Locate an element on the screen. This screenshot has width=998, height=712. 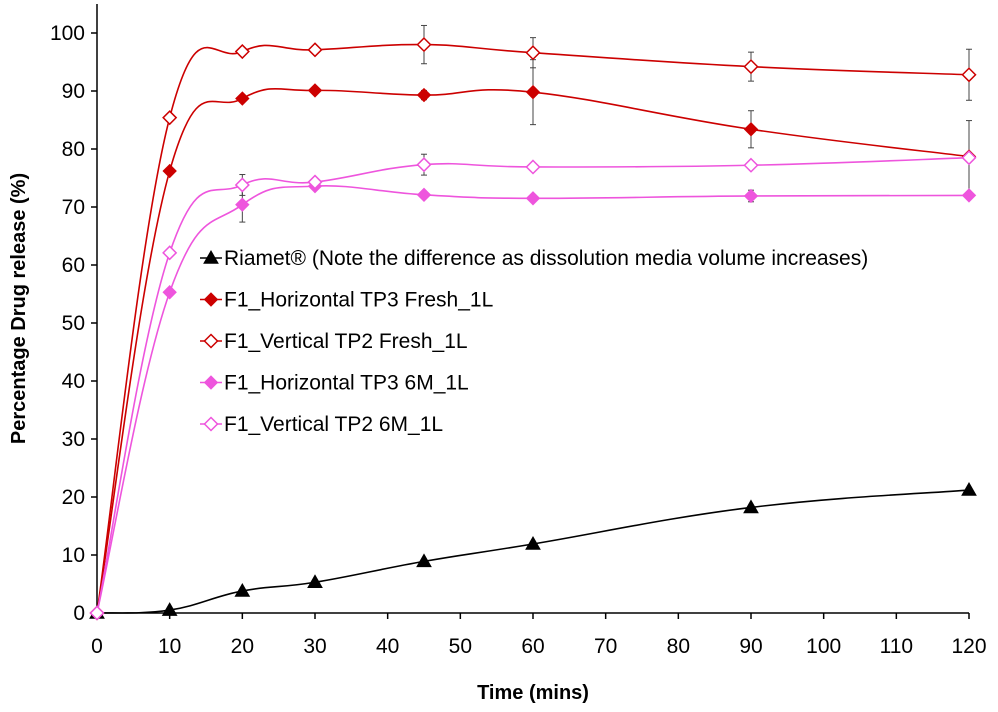
x-tick-label: 50 is located at coordinates (460, 646).